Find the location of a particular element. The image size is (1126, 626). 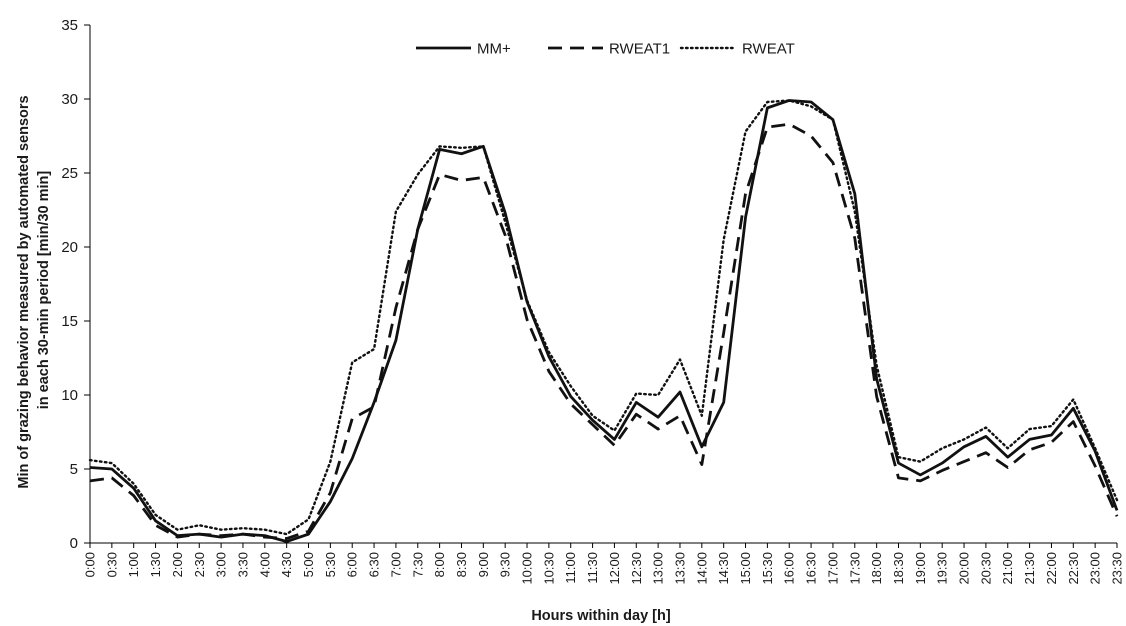

legend-label: MM+ is located at coordinates (494, 49).